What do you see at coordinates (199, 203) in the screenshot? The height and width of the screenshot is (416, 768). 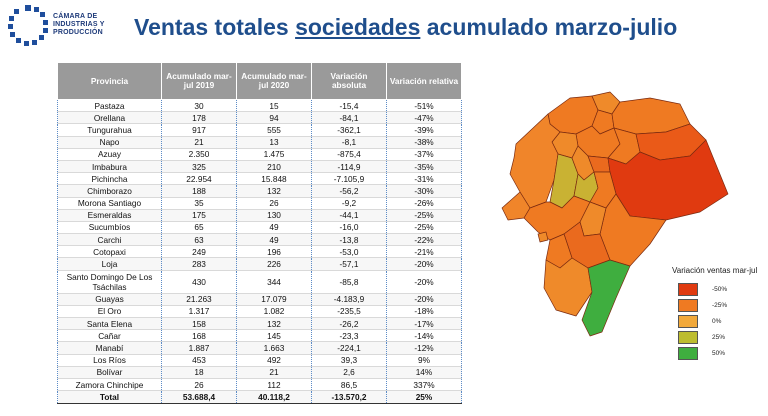 I see `value-cell: 35` at bounding box center [199, 203].